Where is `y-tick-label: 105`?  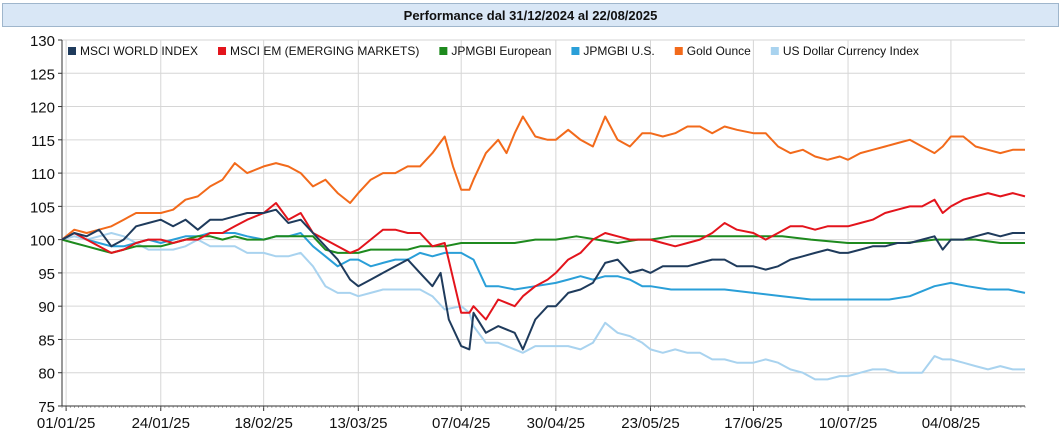 y-tick-label: 105 is located at coordinates (42, 207).